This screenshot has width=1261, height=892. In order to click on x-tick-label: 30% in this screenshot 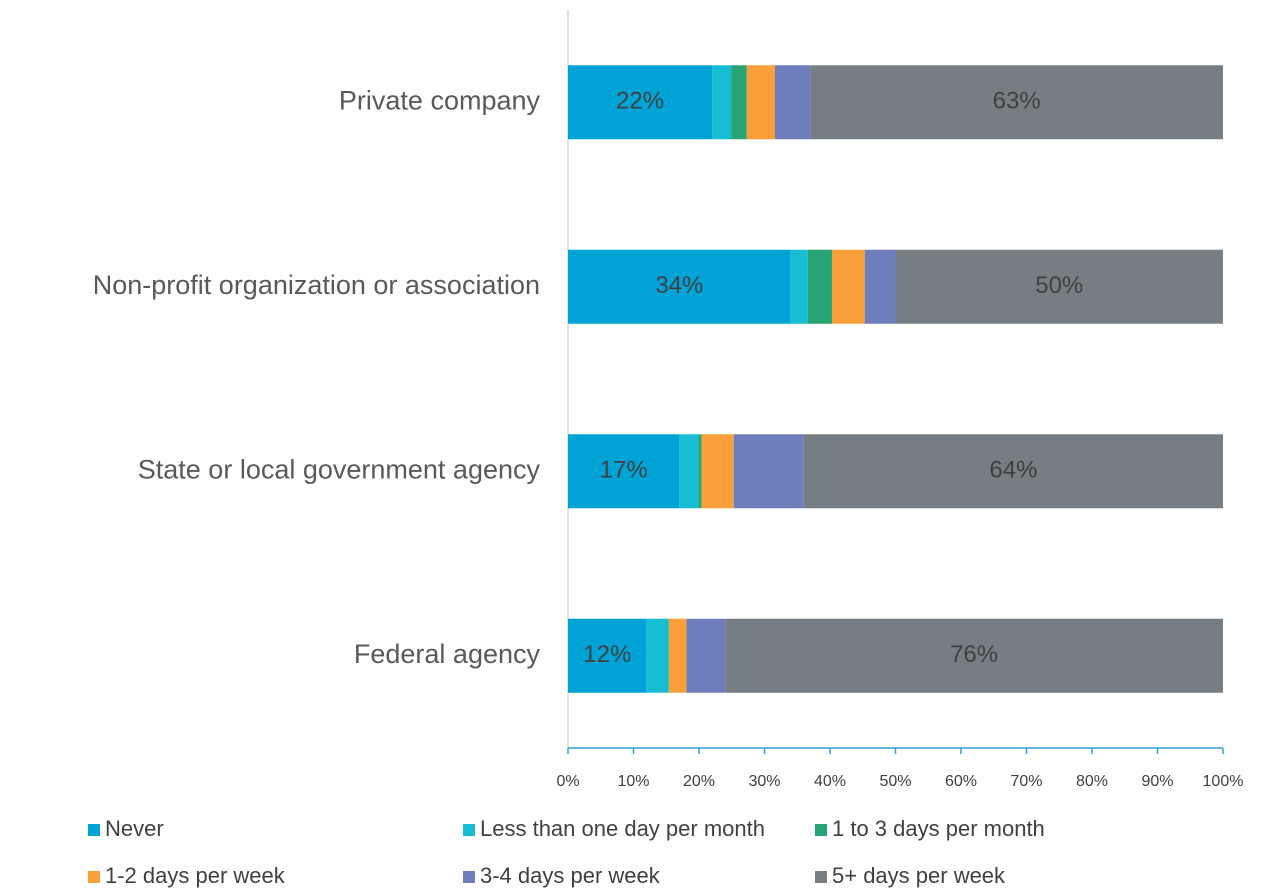, I will do `click(764, 781)`.